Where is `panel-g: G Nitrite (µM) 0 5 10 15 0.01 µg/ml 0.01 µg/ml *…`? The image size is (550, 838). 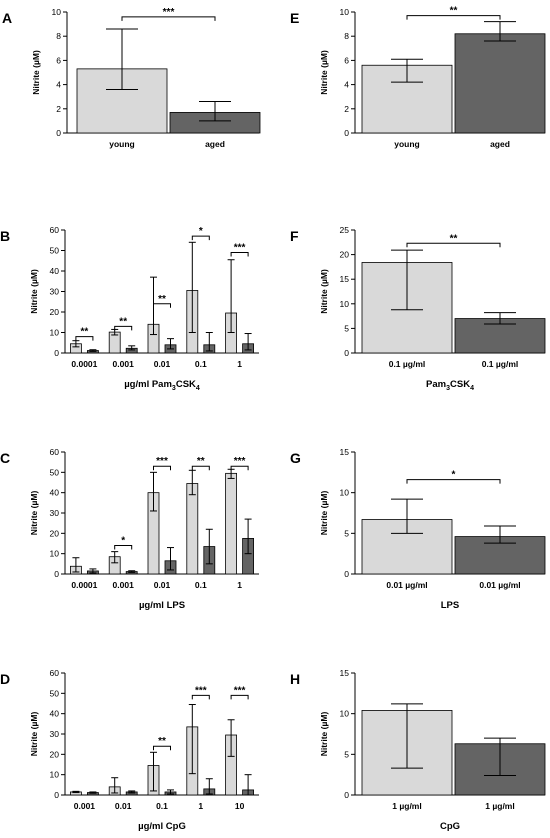
panel-g: G Nitrite (µM) 0 5 10 15 0.01 µg/ml 0.01 µg/ml *… is located at coordinates (418, 529).